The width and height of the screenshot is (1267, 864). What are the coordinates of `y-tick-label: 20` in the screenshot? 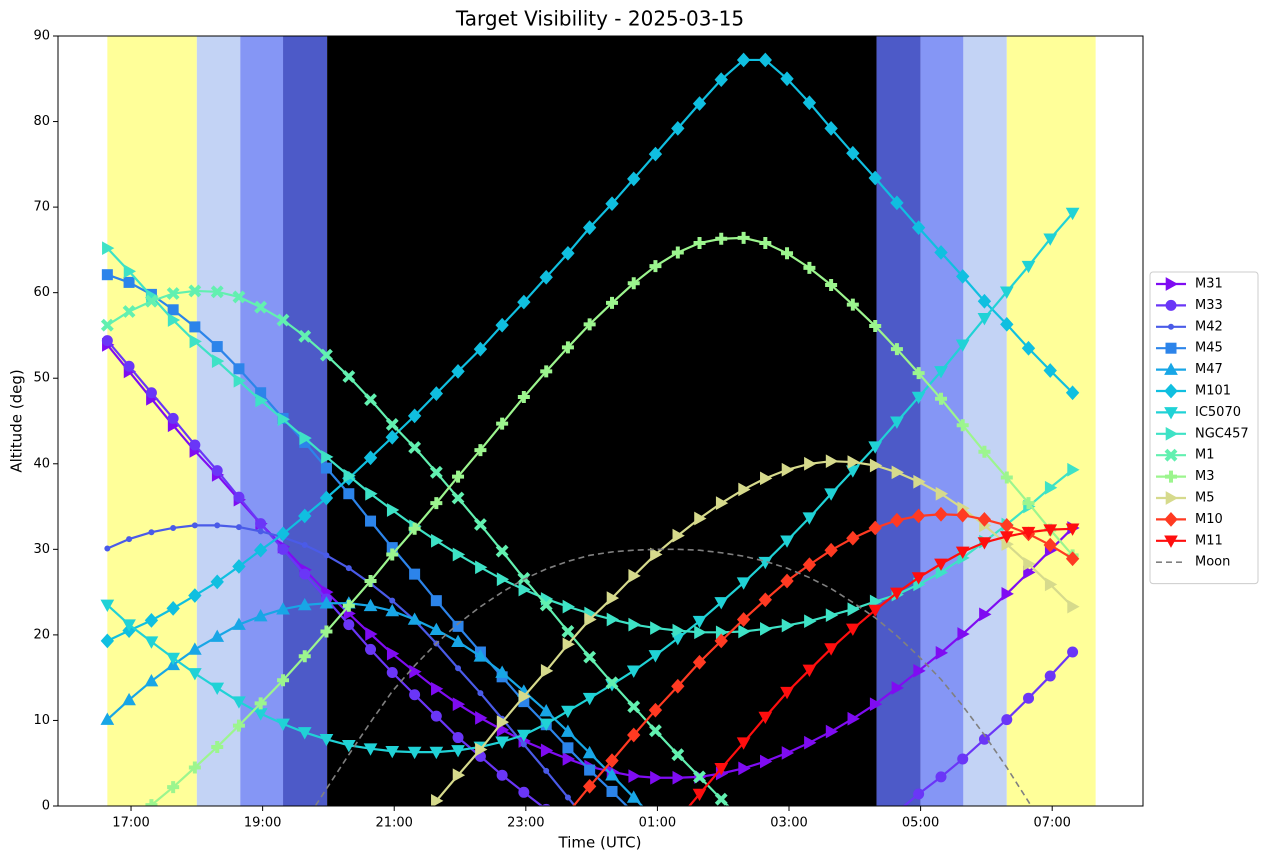 It's located at (41, 634).